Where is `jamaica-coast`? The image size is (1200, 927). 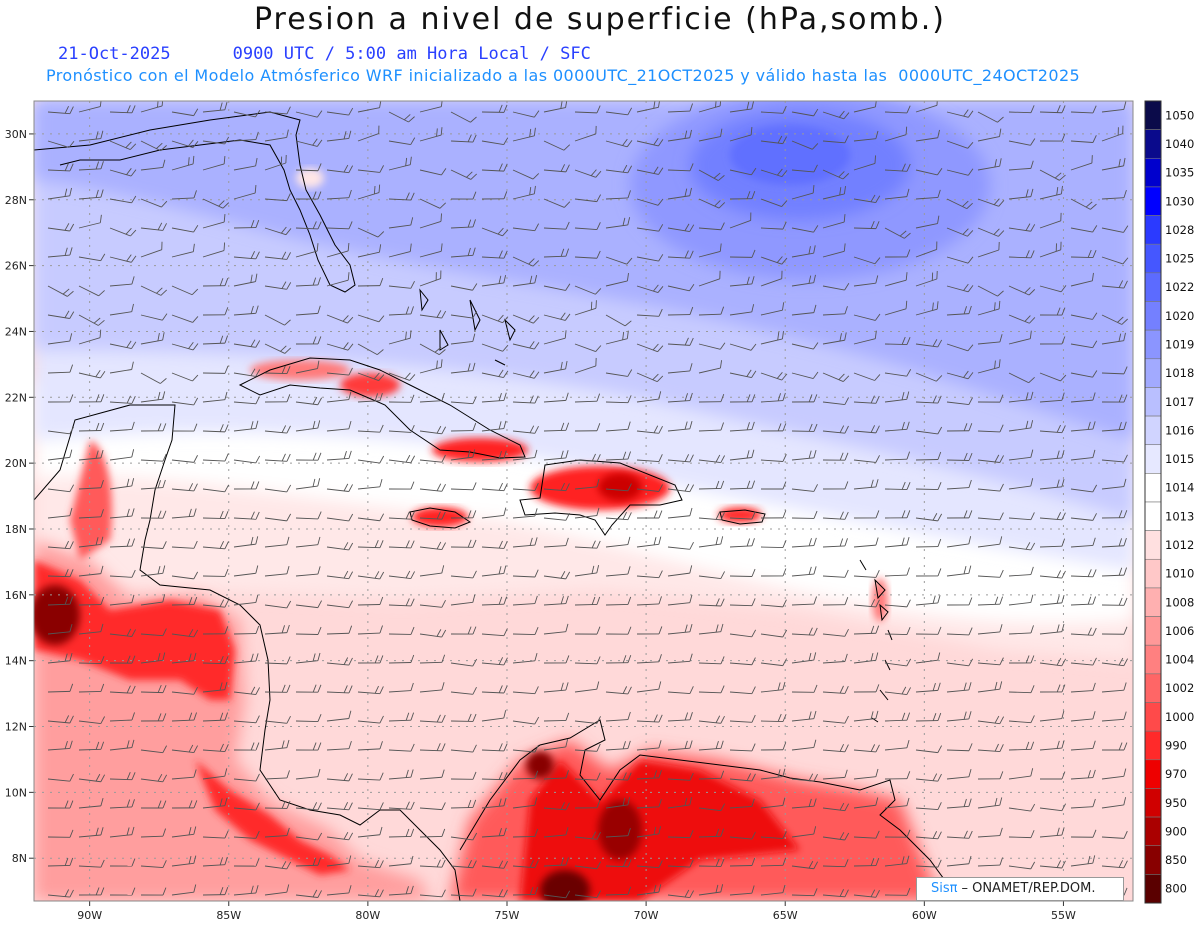 jamaica-coast is located at coordinates (440, 518).